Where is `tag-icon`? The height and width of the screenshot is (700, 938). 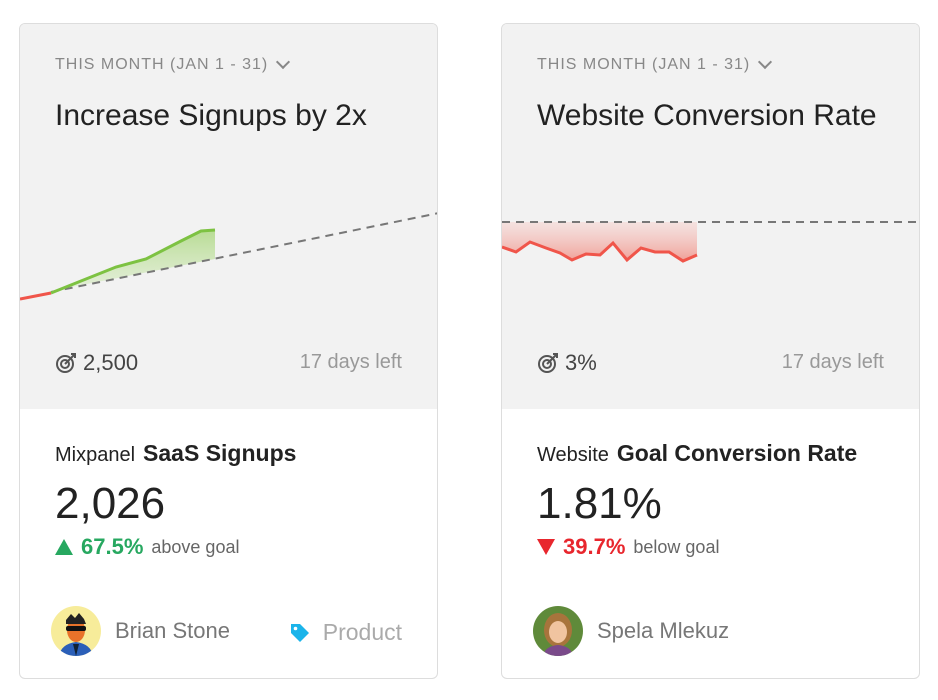 tag-icon is located at coordinates (299, 632).